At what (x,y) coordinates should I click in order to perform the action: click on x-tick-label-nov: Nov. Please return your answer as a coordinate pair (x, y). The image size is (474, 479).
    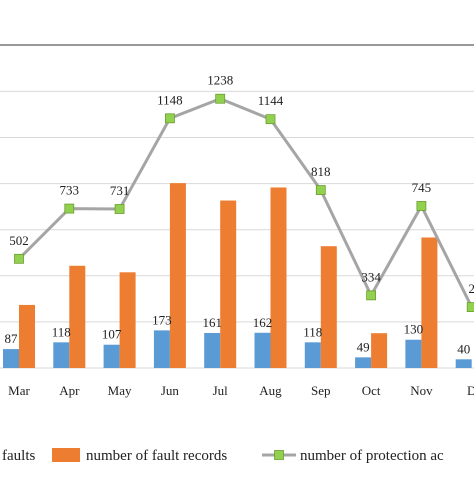
    Looking at the image, I should click on (421, 390).